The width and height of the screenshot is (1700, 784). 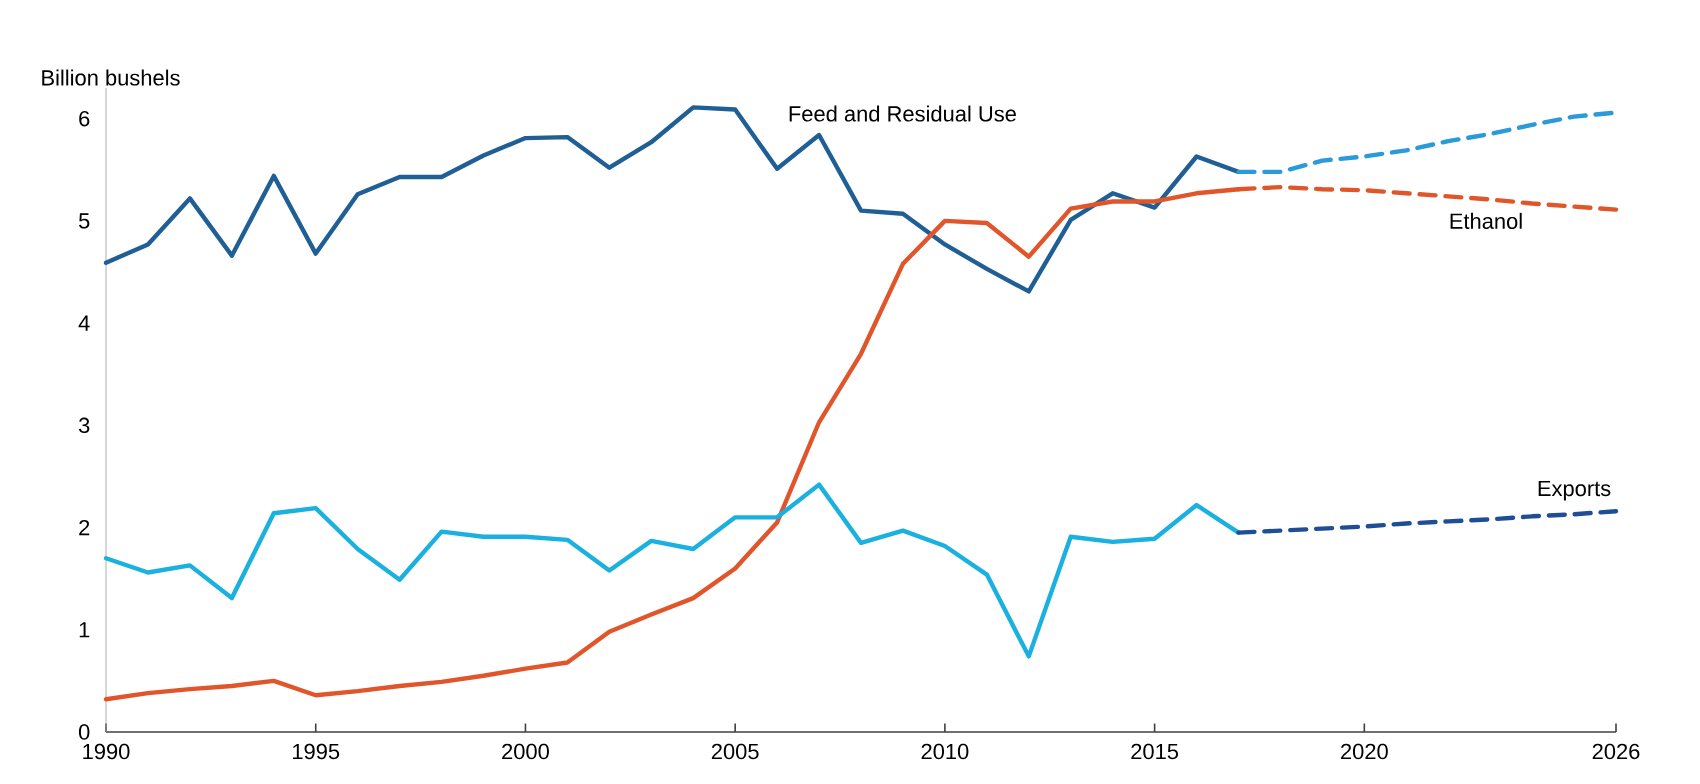 What do you see at coordinates (735, 751) in the screenshot?
I see `x-tick-label: 2005` at bounding box center [735, 751].